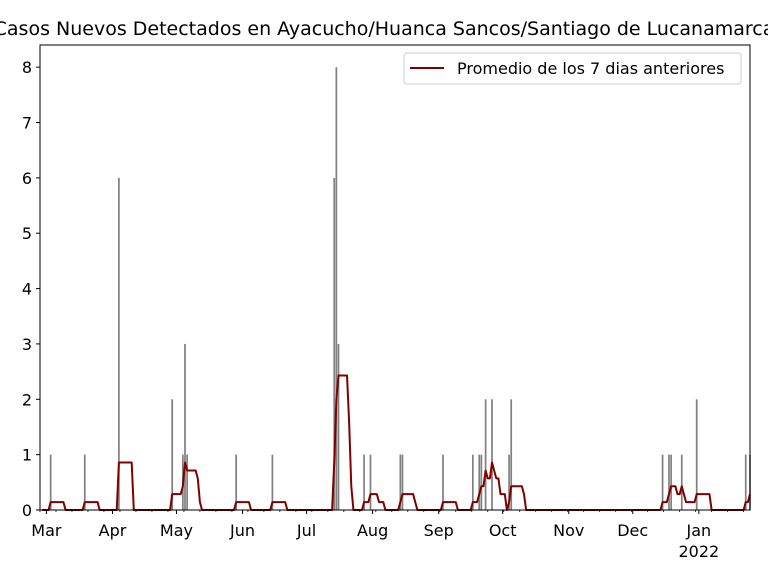  What do you see at coordinates (306, 530) in the screenshot?
I see `x-tick-label: Jul` at bounding box center [306, 530].